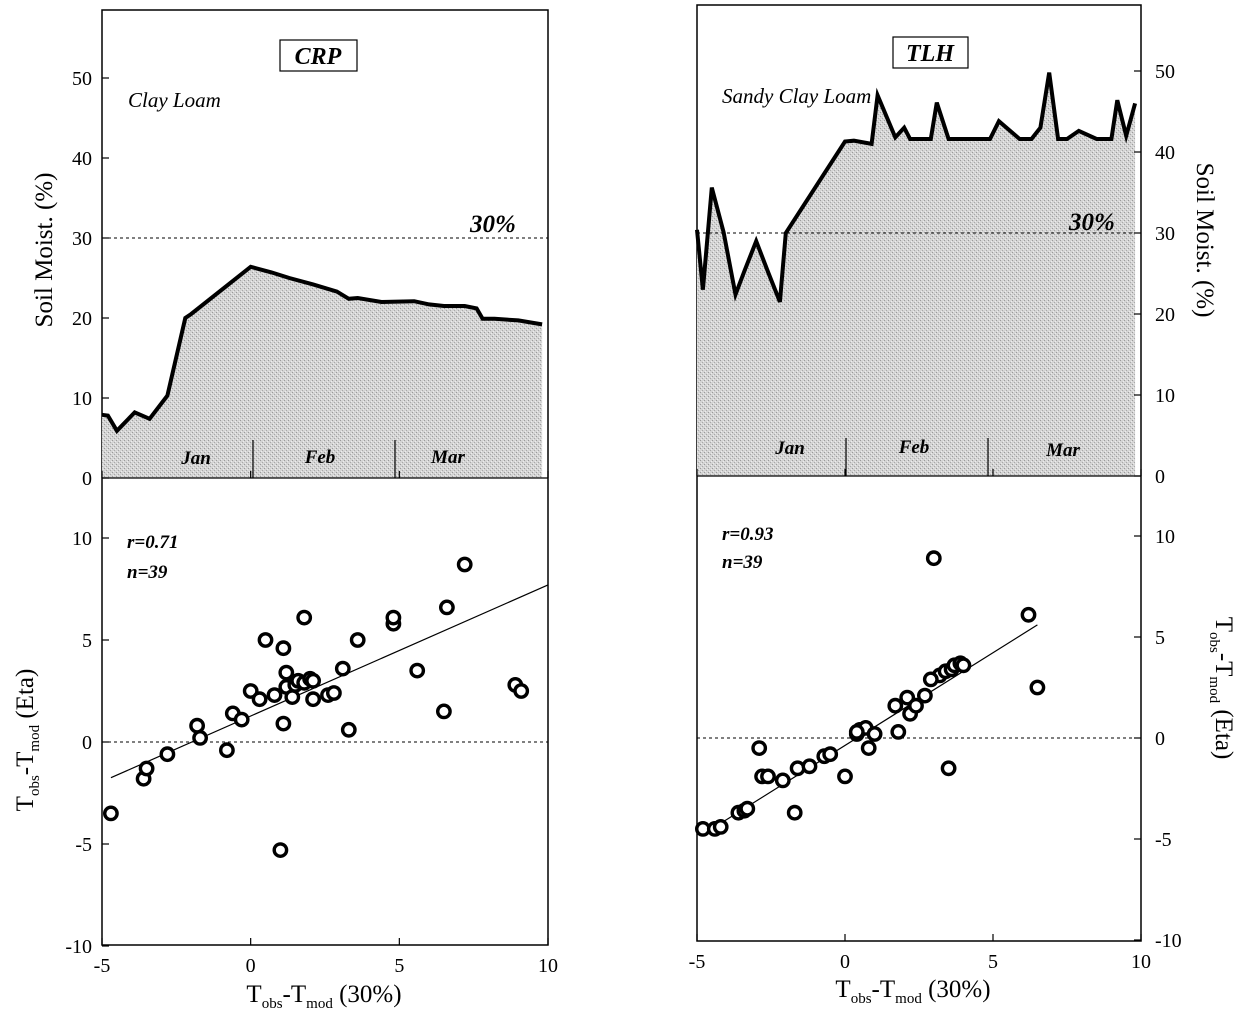  What do you see at coordinates (747, 534) in the screenshot?
I see `tlh-r-annotation: r=0.93` at bounding box center [747, 534].